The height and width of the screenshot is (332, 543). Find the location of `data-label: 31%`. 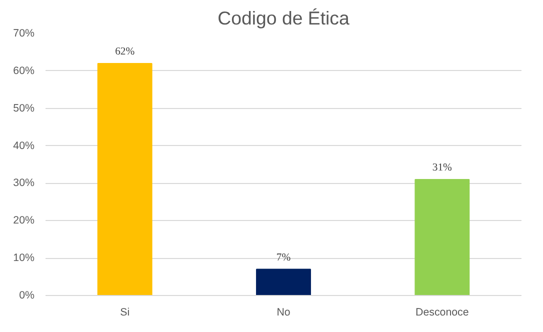

data-label: 31% is located at coordinates (442, 168).